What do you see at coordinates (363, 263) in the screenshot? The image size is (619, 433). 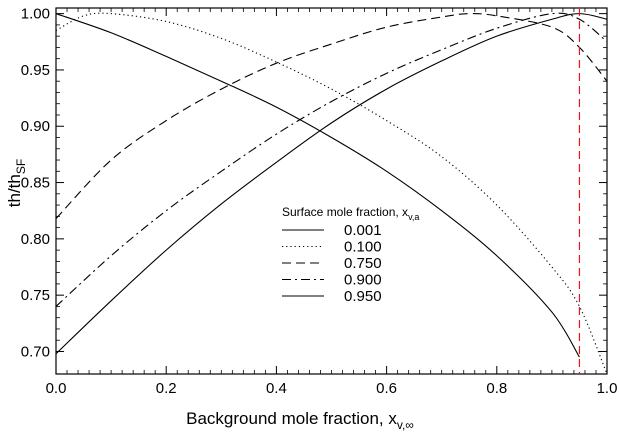 I see `legend-label: 0.750` at bounding box center [363, 263].